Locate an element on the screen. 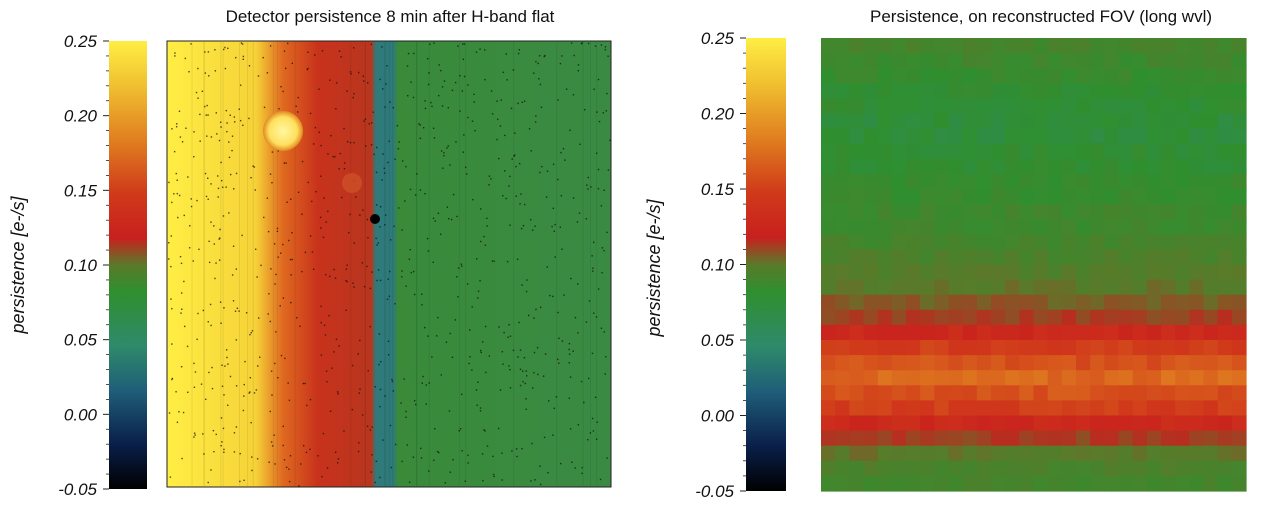 This screenshot has width=1267, height=506. tick-label: 0.15 is located at coordinates (718, 189).